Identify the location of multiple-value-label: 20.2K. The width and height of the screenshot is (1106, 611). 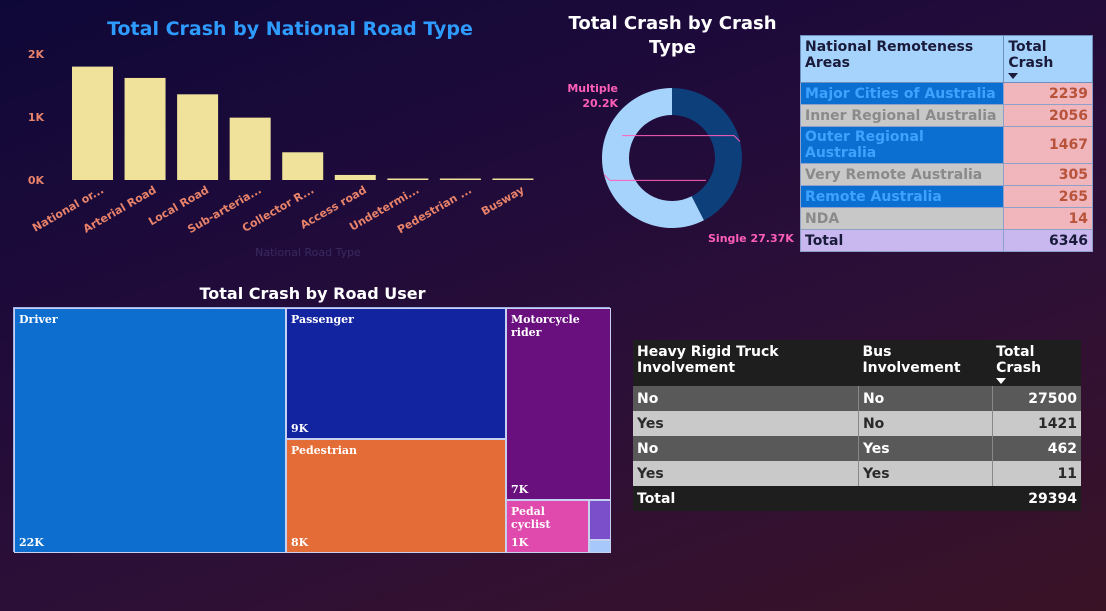
(600, 103).